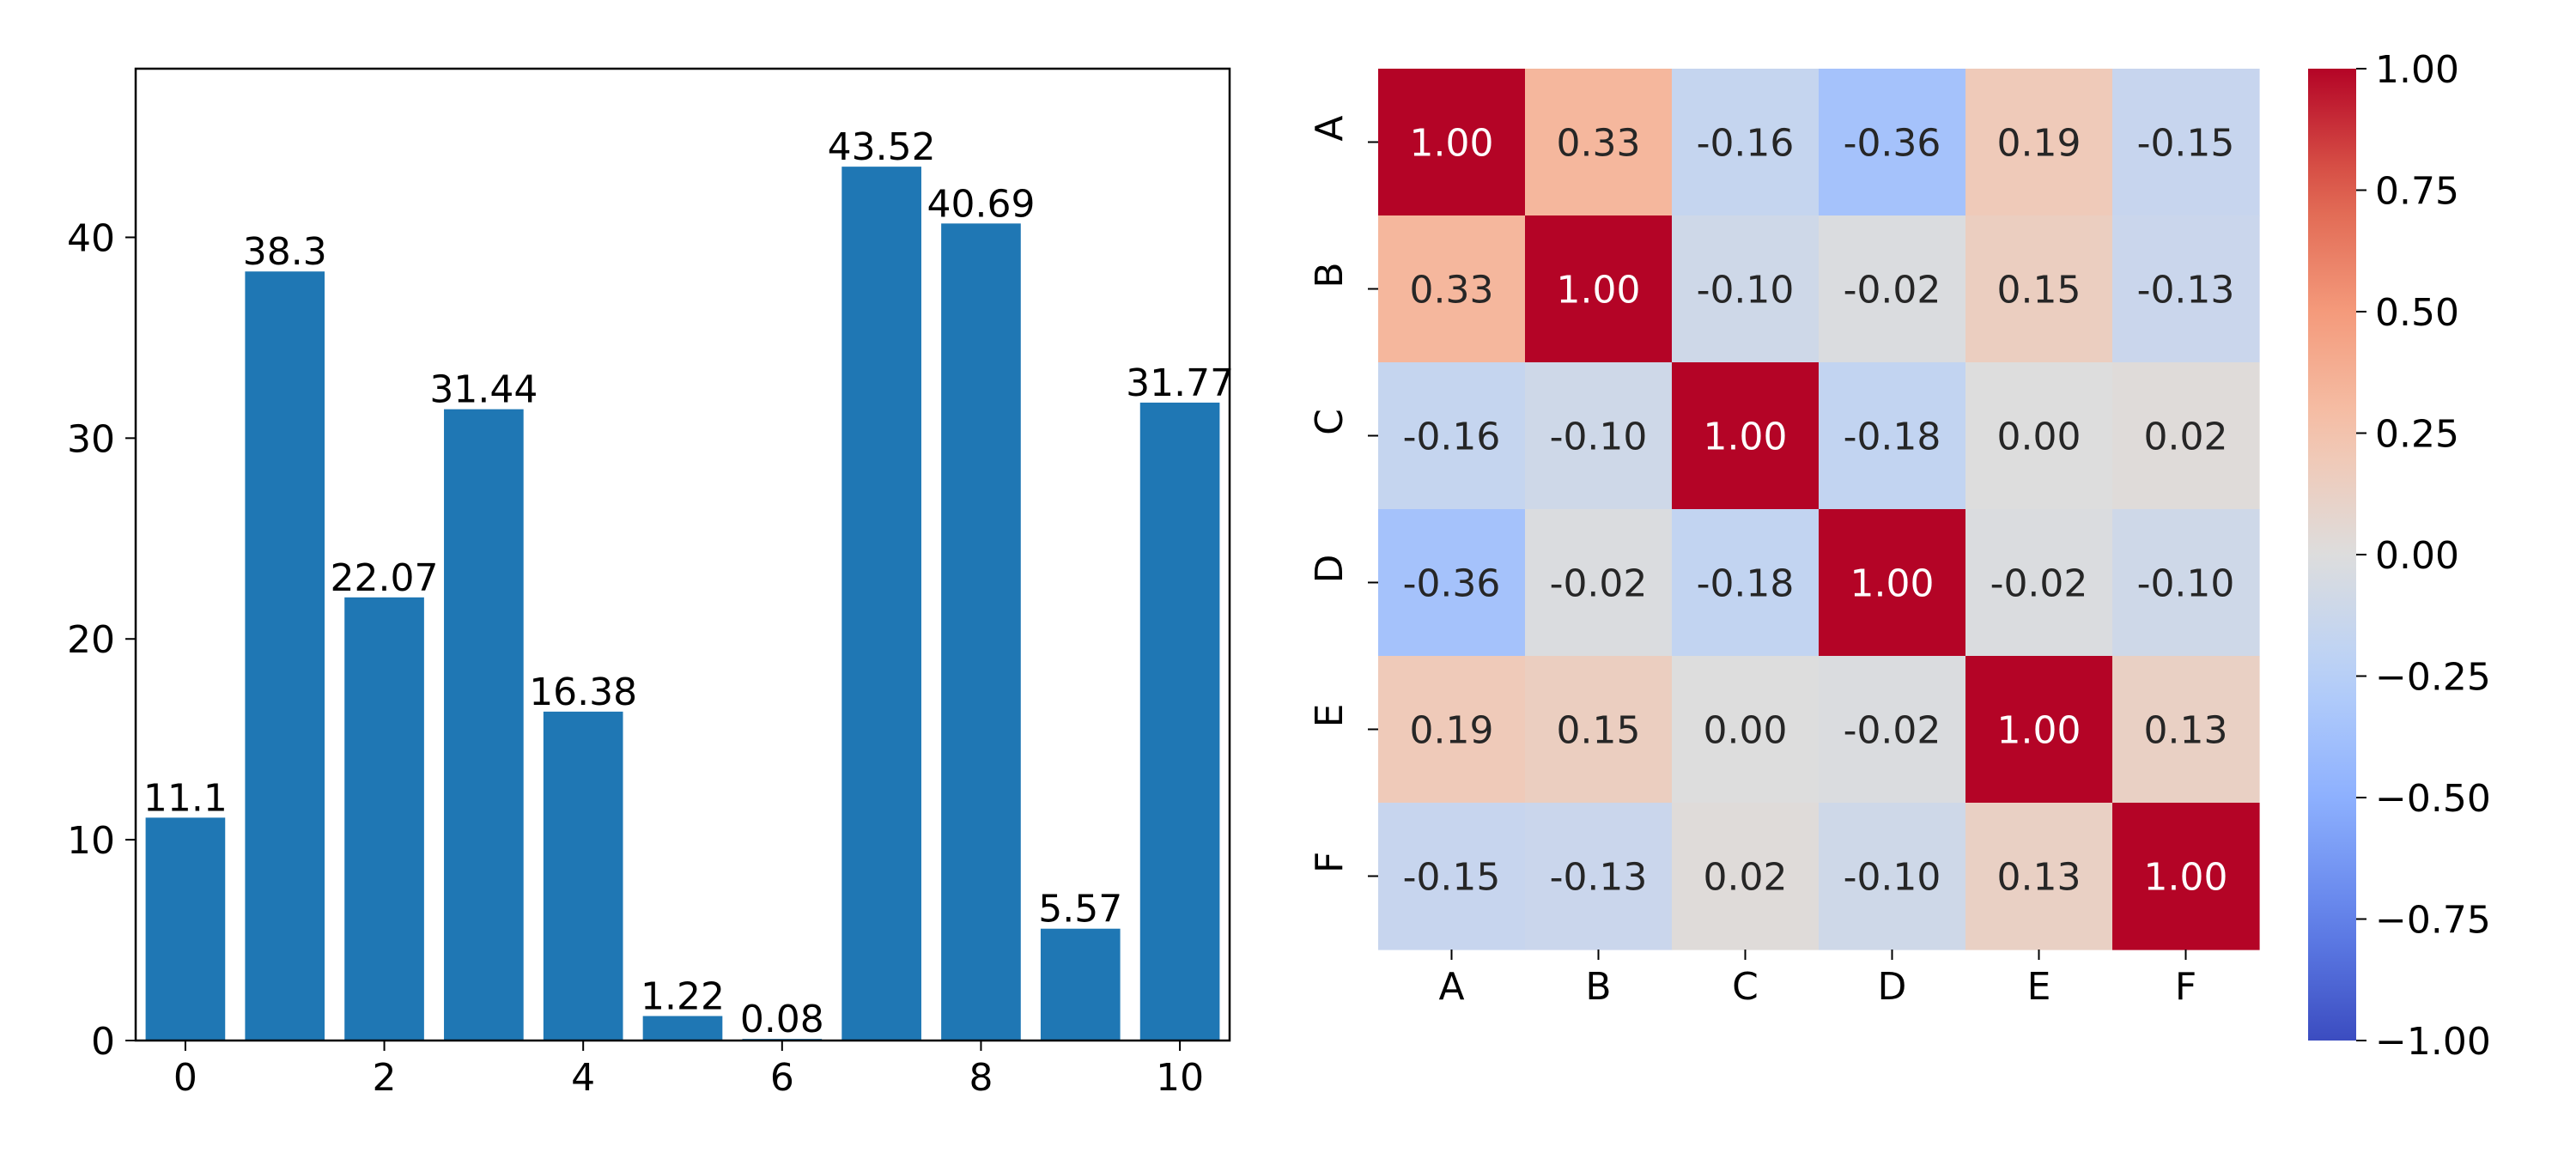 Image resolution: width=2576 pixels, height=1159 pixels. I want to click on heatmap-row-label: A, so click(1330, 128).